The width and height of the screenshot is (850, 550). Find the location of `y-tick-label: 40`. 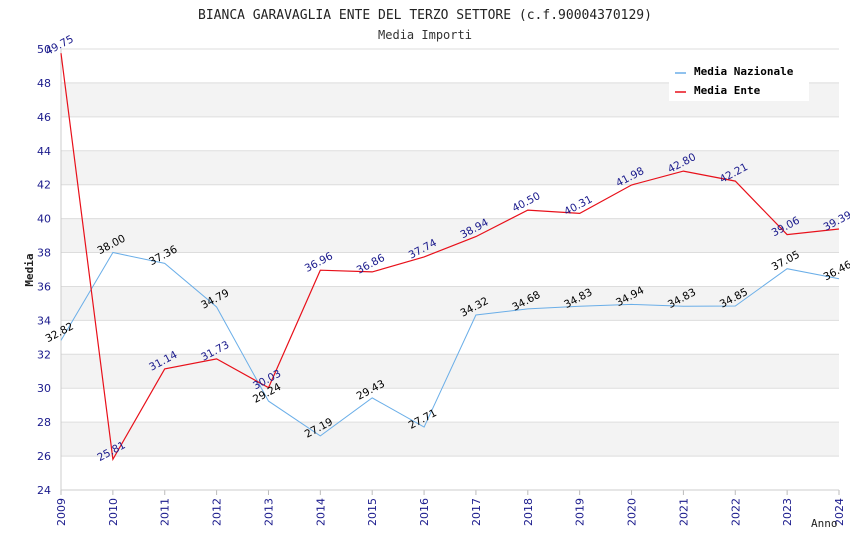

y-tick-label: 40 is located at coordinates (44, 219).